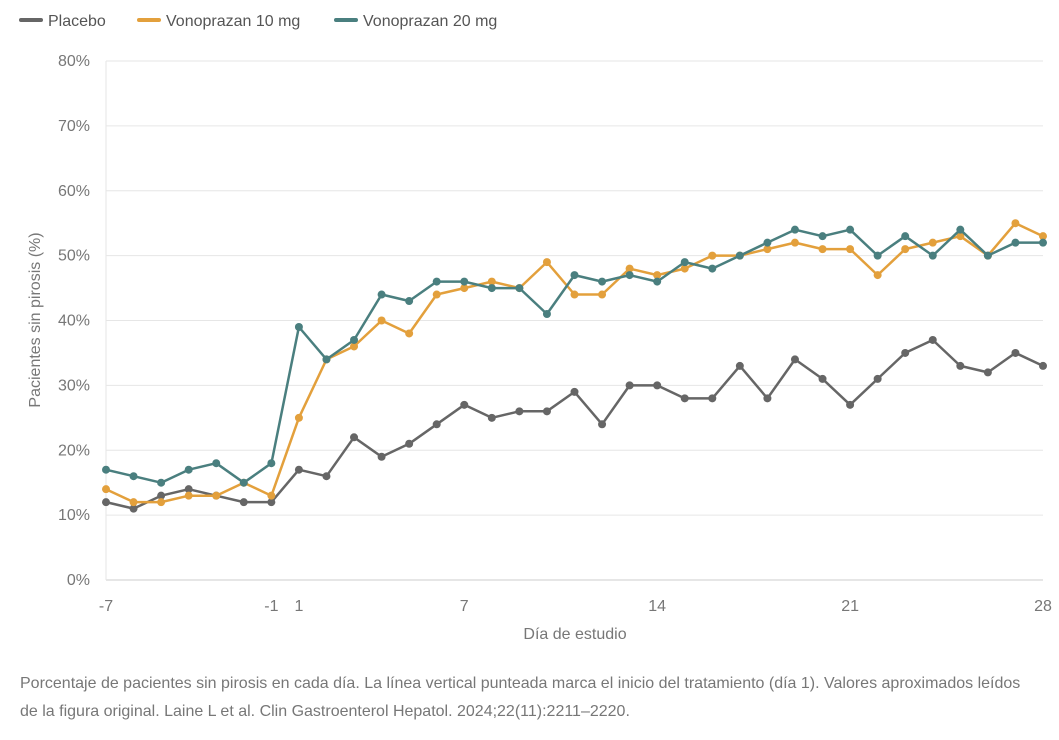 The height and width of the screenshot is (740, 1059). I want to click on legend: Placebo Vonoprazan 10 mg Vonoprazan 20 mg, so click(258, 21).